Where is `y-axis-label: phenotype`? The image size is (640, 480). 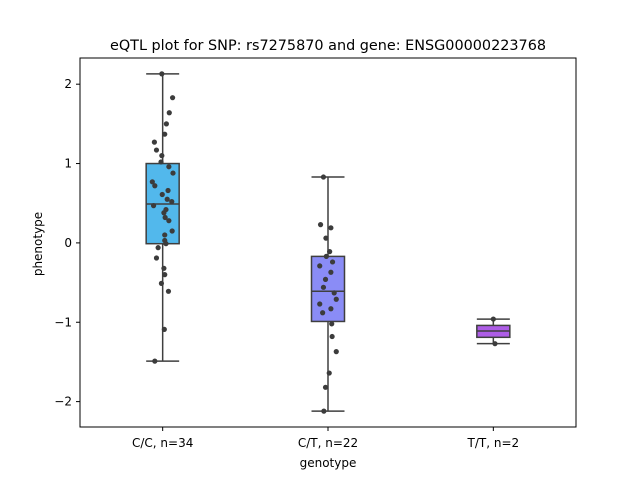 y-axis-label: phenotype is located at coordinates (38, 244).